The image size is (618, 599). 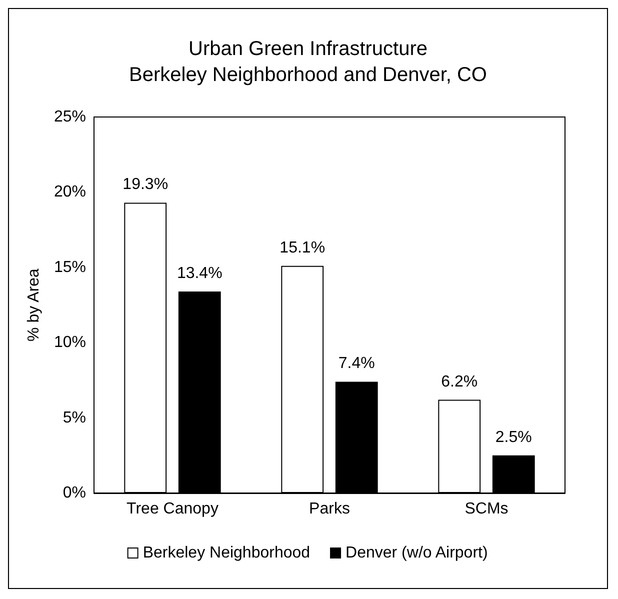 What do you see at coordinates (34, 305) in the screenshot?
I see `y-axis-title: % by Area` at bounding box center [34, 305].